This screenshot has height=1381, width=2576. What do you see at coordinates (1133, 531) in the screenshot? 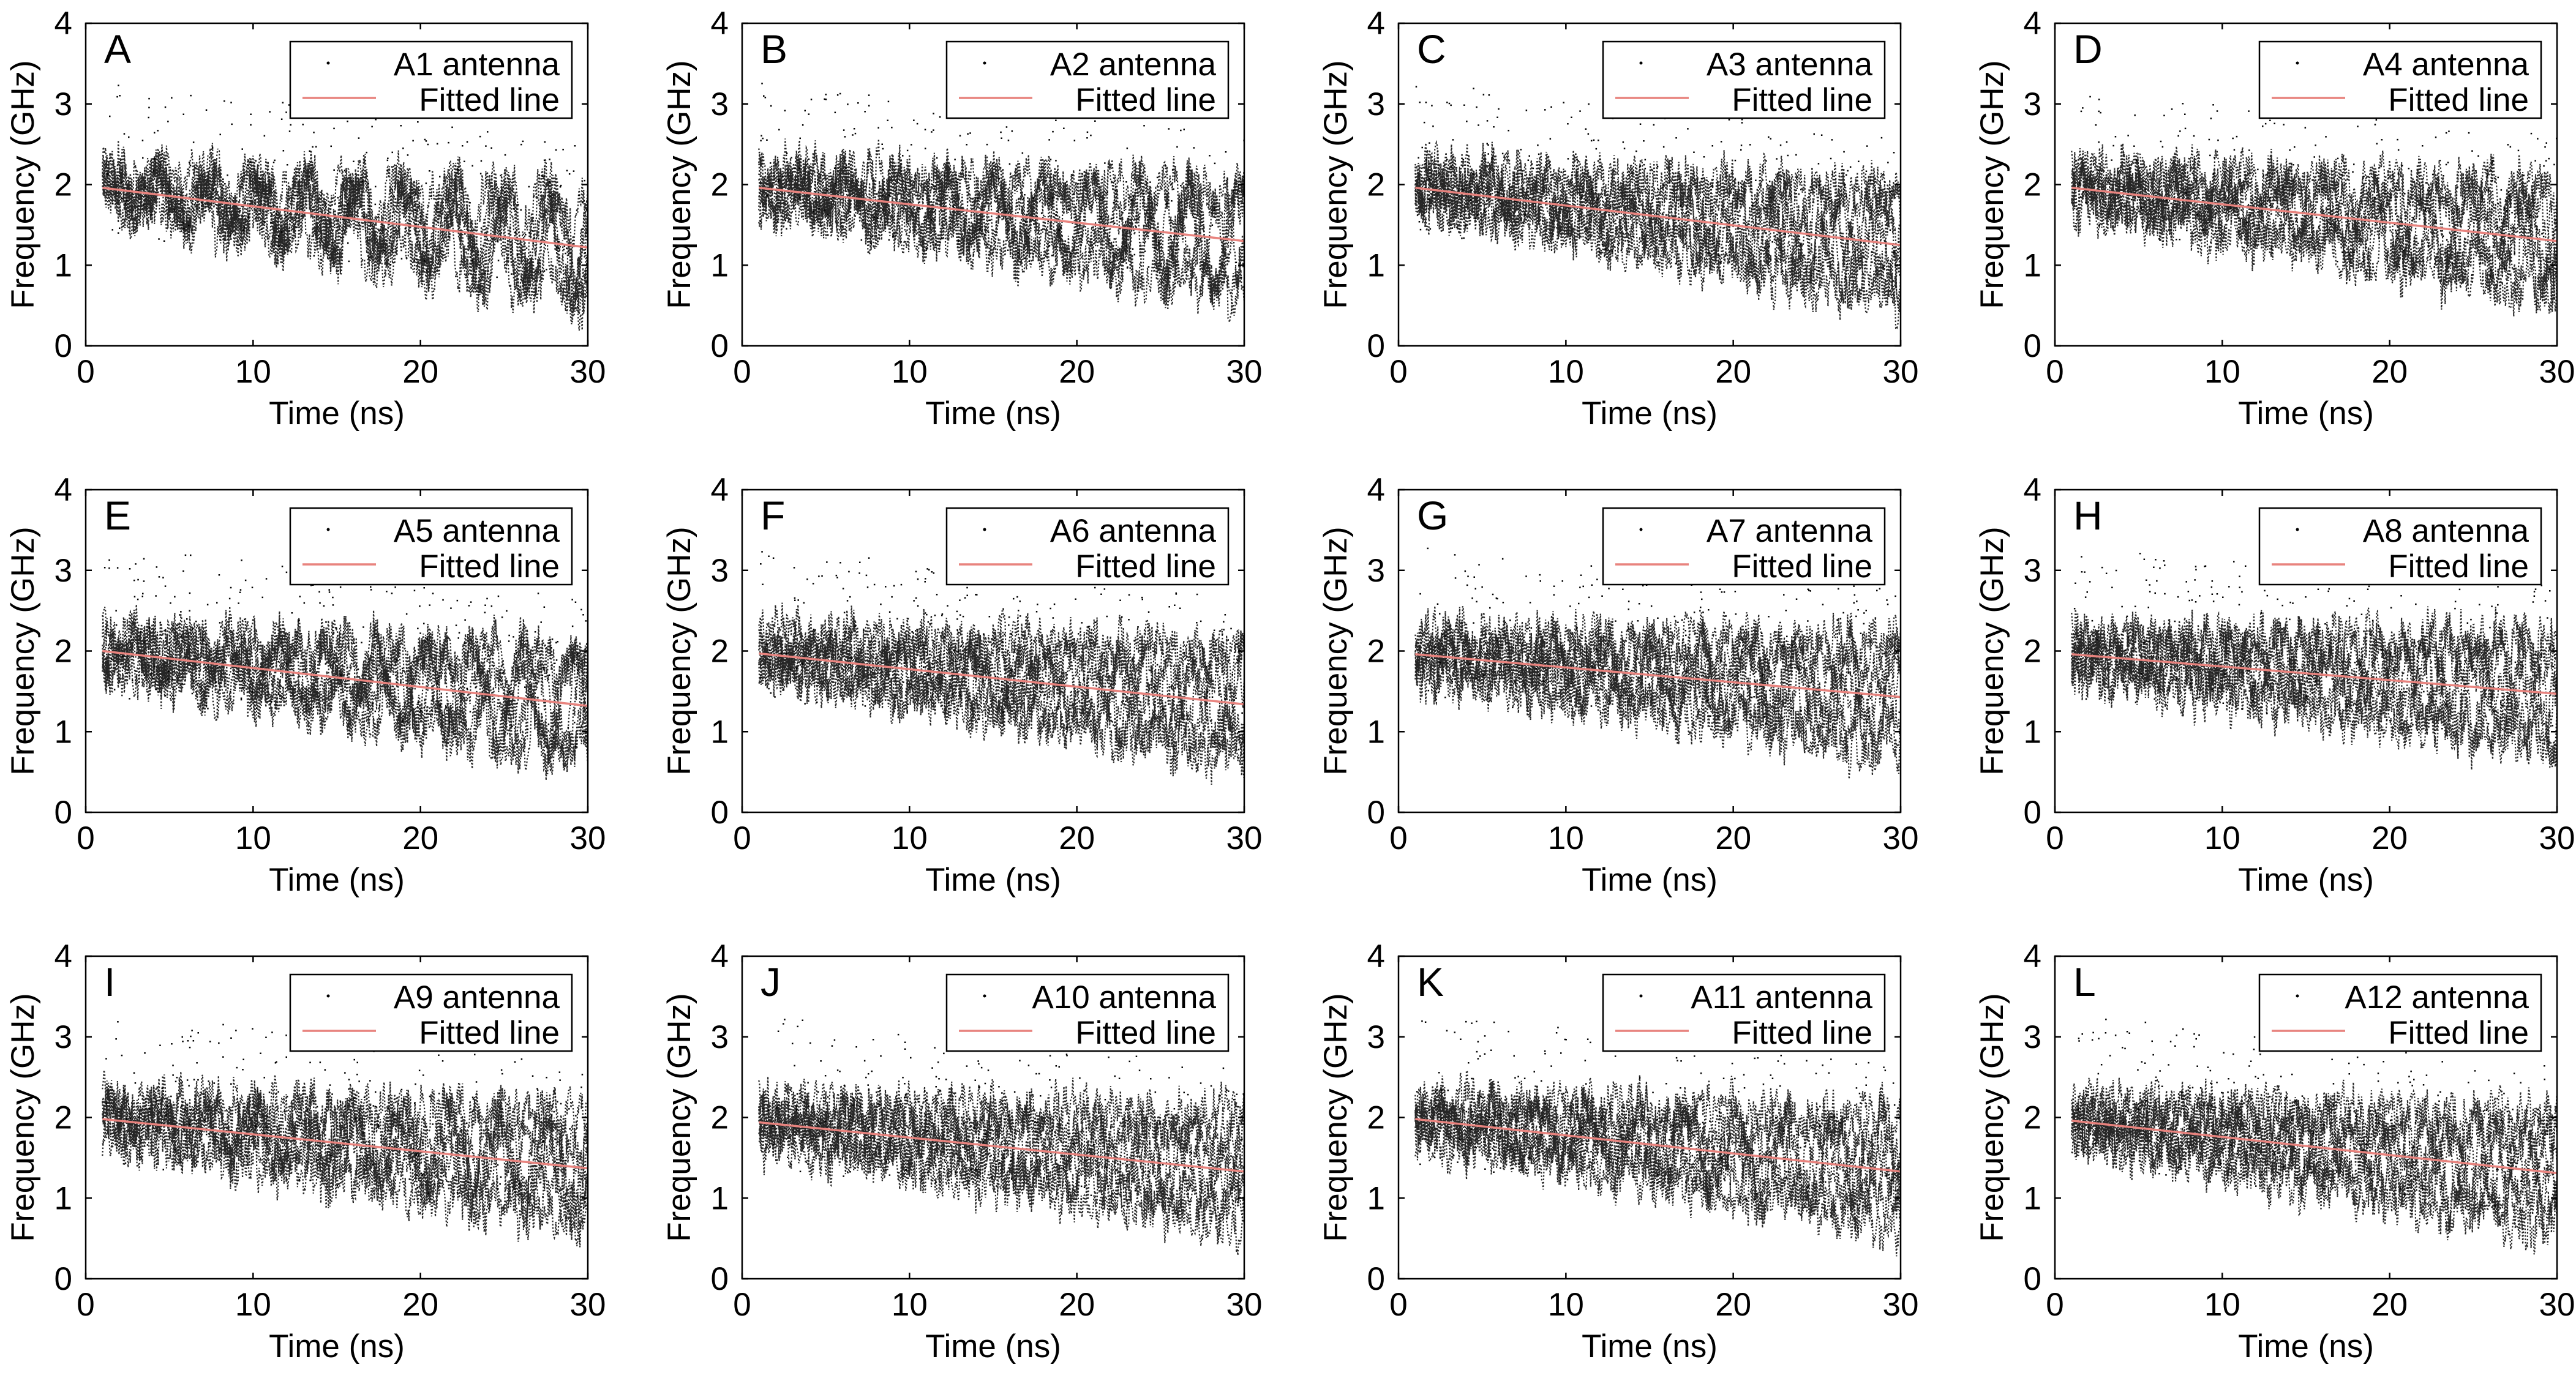
I see `legend-entry-data: A6 antenna` at bounding box center [1133, 531].